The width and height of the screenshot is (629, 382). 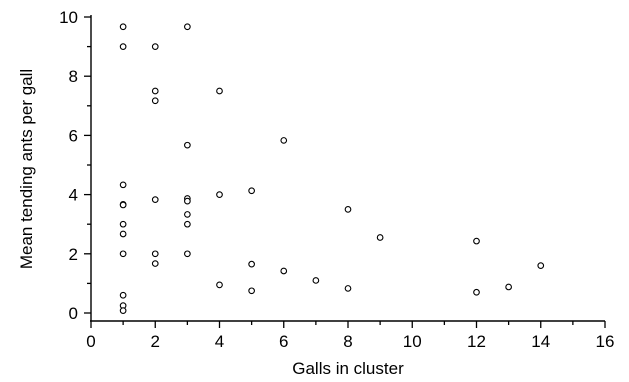 I want to click on x-tick-label: 16, so click(x=605, y=341).